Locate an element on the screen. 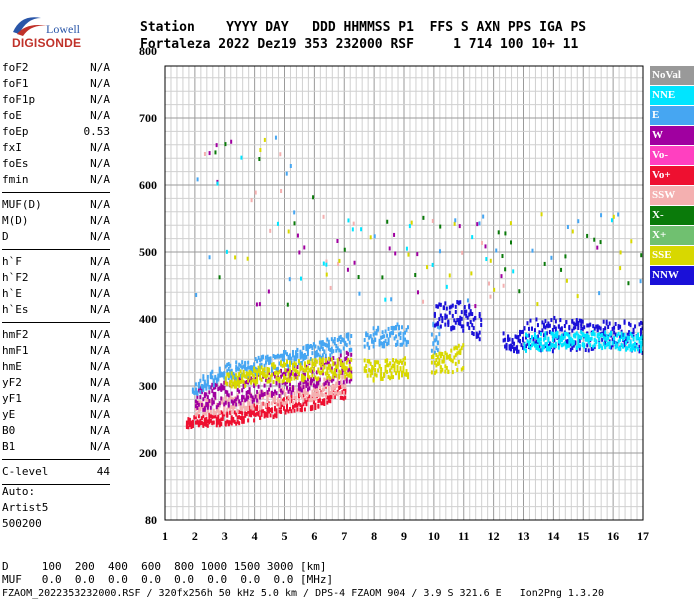  param-name: foF2 is located at coordinates (15, 67).